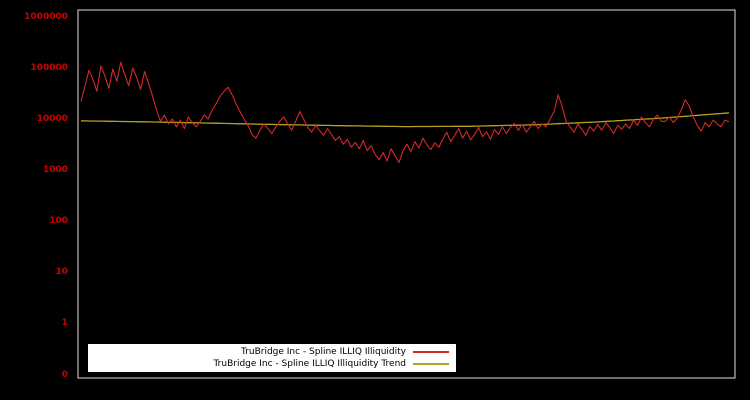 This screenshot has height=400, width=750. I want to click on legend-row-illiquidity: TruBridge Inc - Spline ILLIQ Illiquidity, so click(272, 352).